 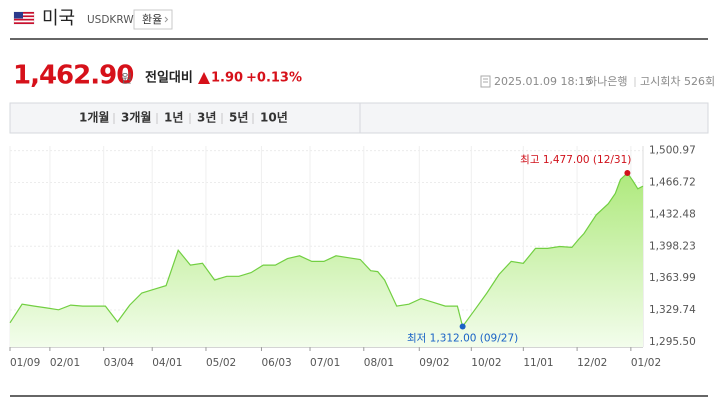 I want to click on tab: 1개월, so click(x=94, y=117).